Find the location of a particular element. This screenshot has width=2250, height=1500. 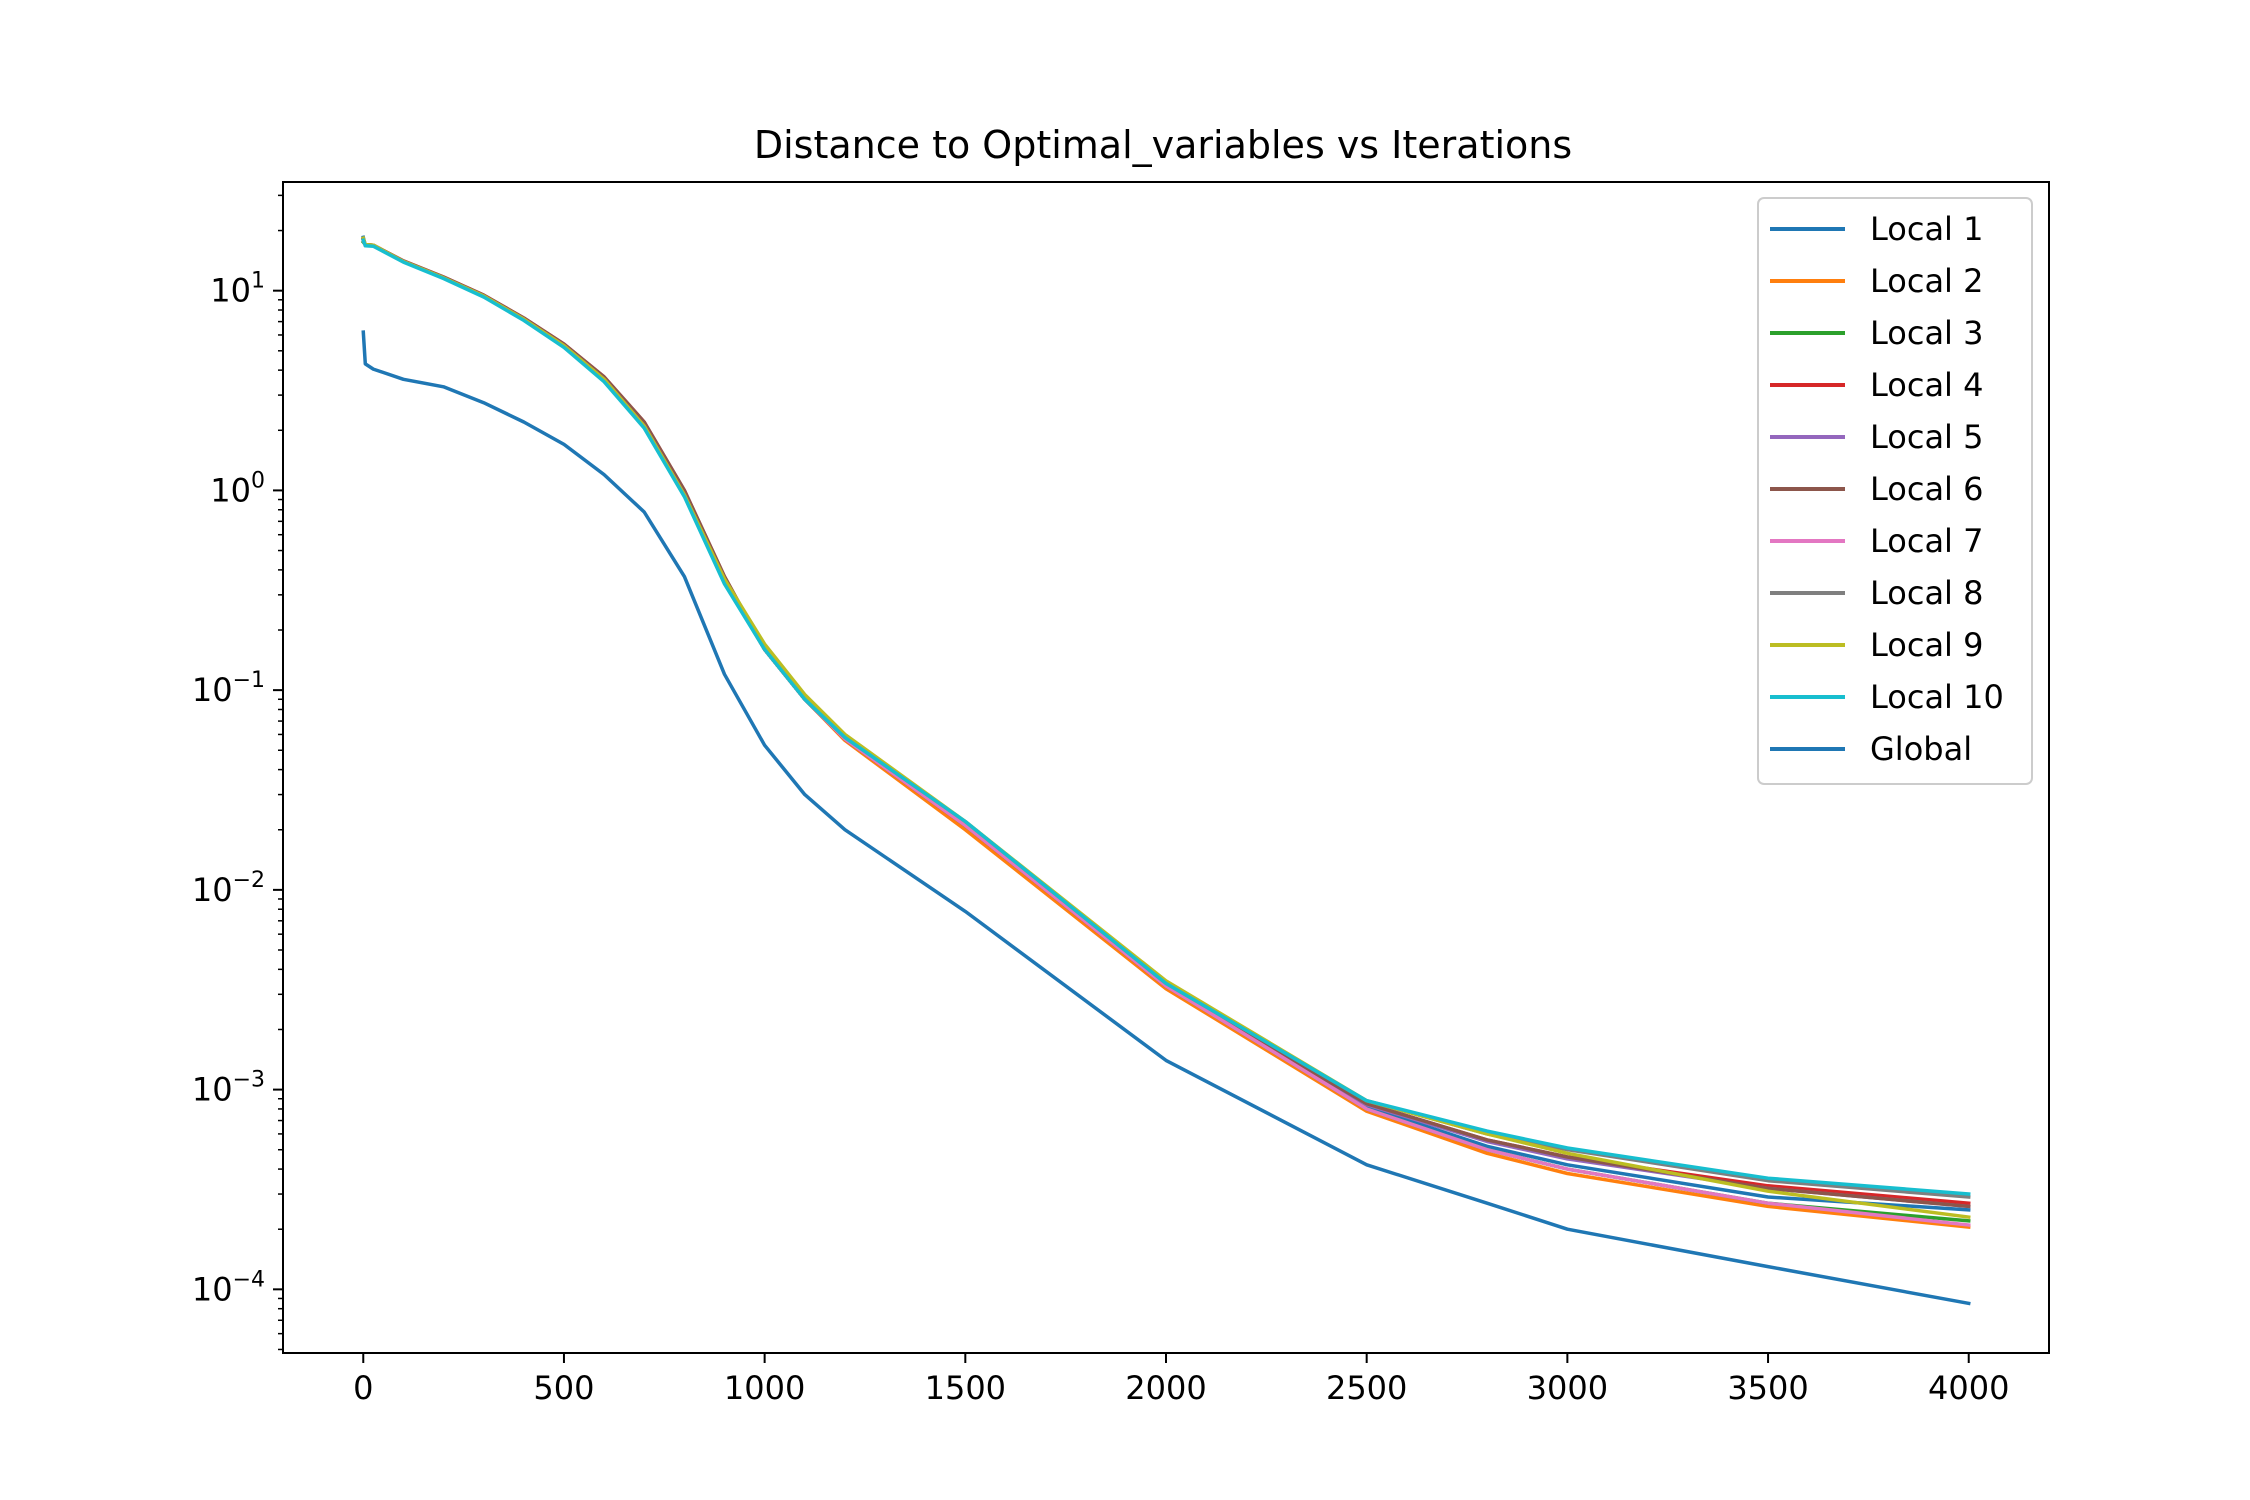

legend-label-3: Local 3 is located at coordinates (1926, 333).